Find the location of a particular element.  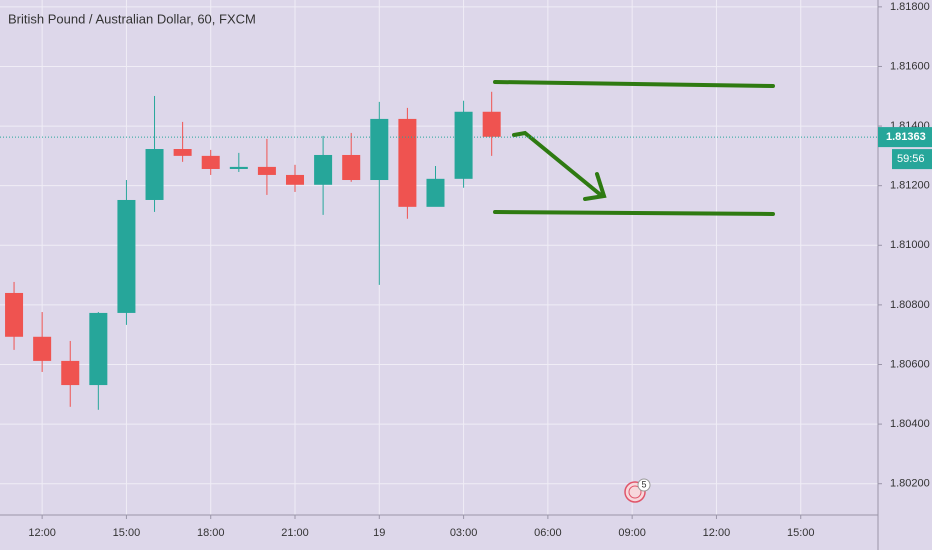

event-marker: 5 is located at coordinates (637, 490).